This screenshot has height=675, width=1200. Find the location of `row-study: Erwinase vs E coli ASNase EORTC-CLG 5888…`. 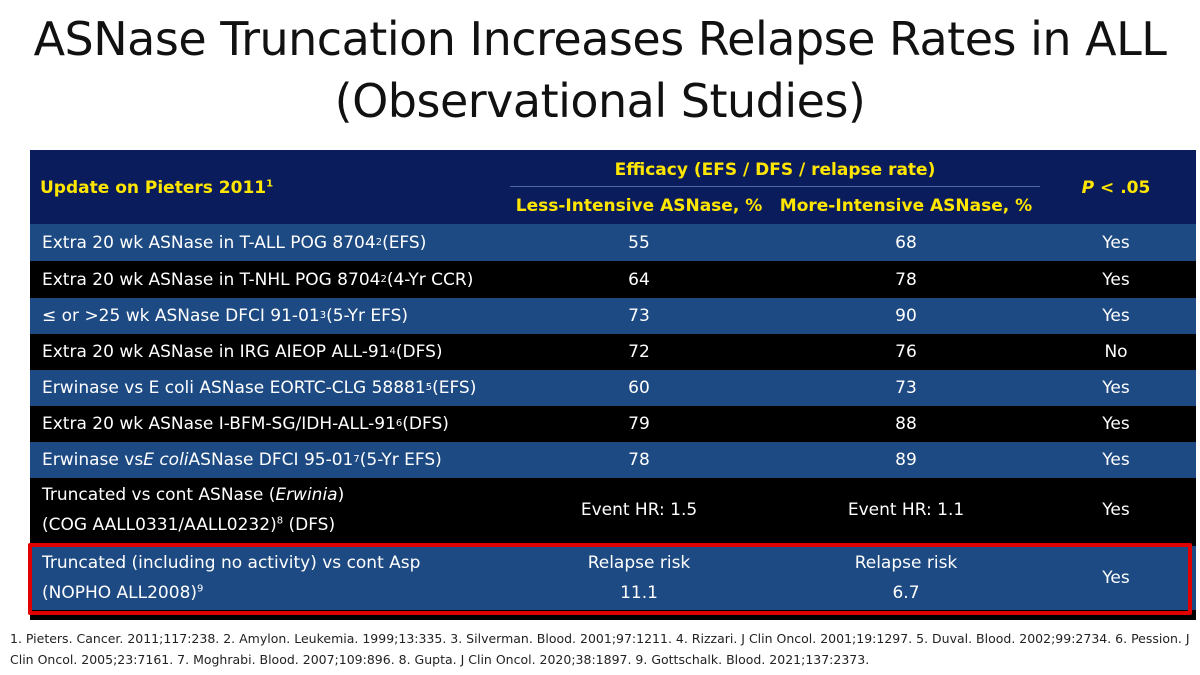

row-study: Erwinase vs E coli ASNase EORTC-CLG 5888… is located at coordinates (259, 388).